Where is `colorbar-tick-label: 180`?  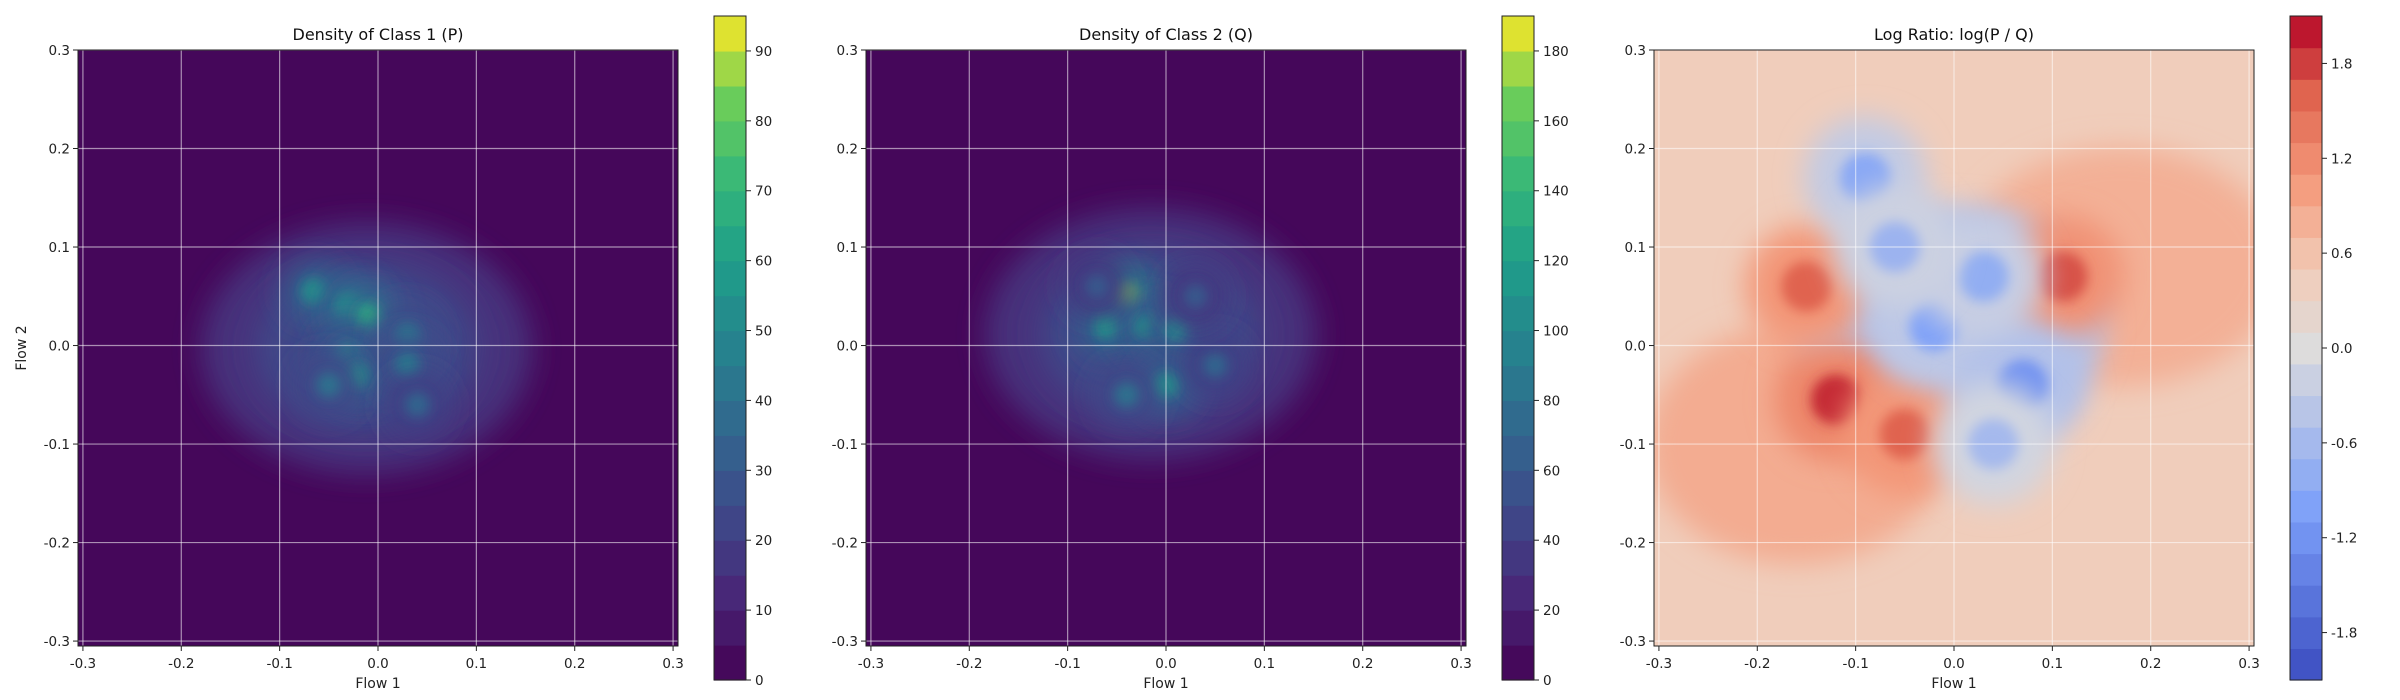
colorbar-tick-label: 180 is located at coordinates (1556, 52).